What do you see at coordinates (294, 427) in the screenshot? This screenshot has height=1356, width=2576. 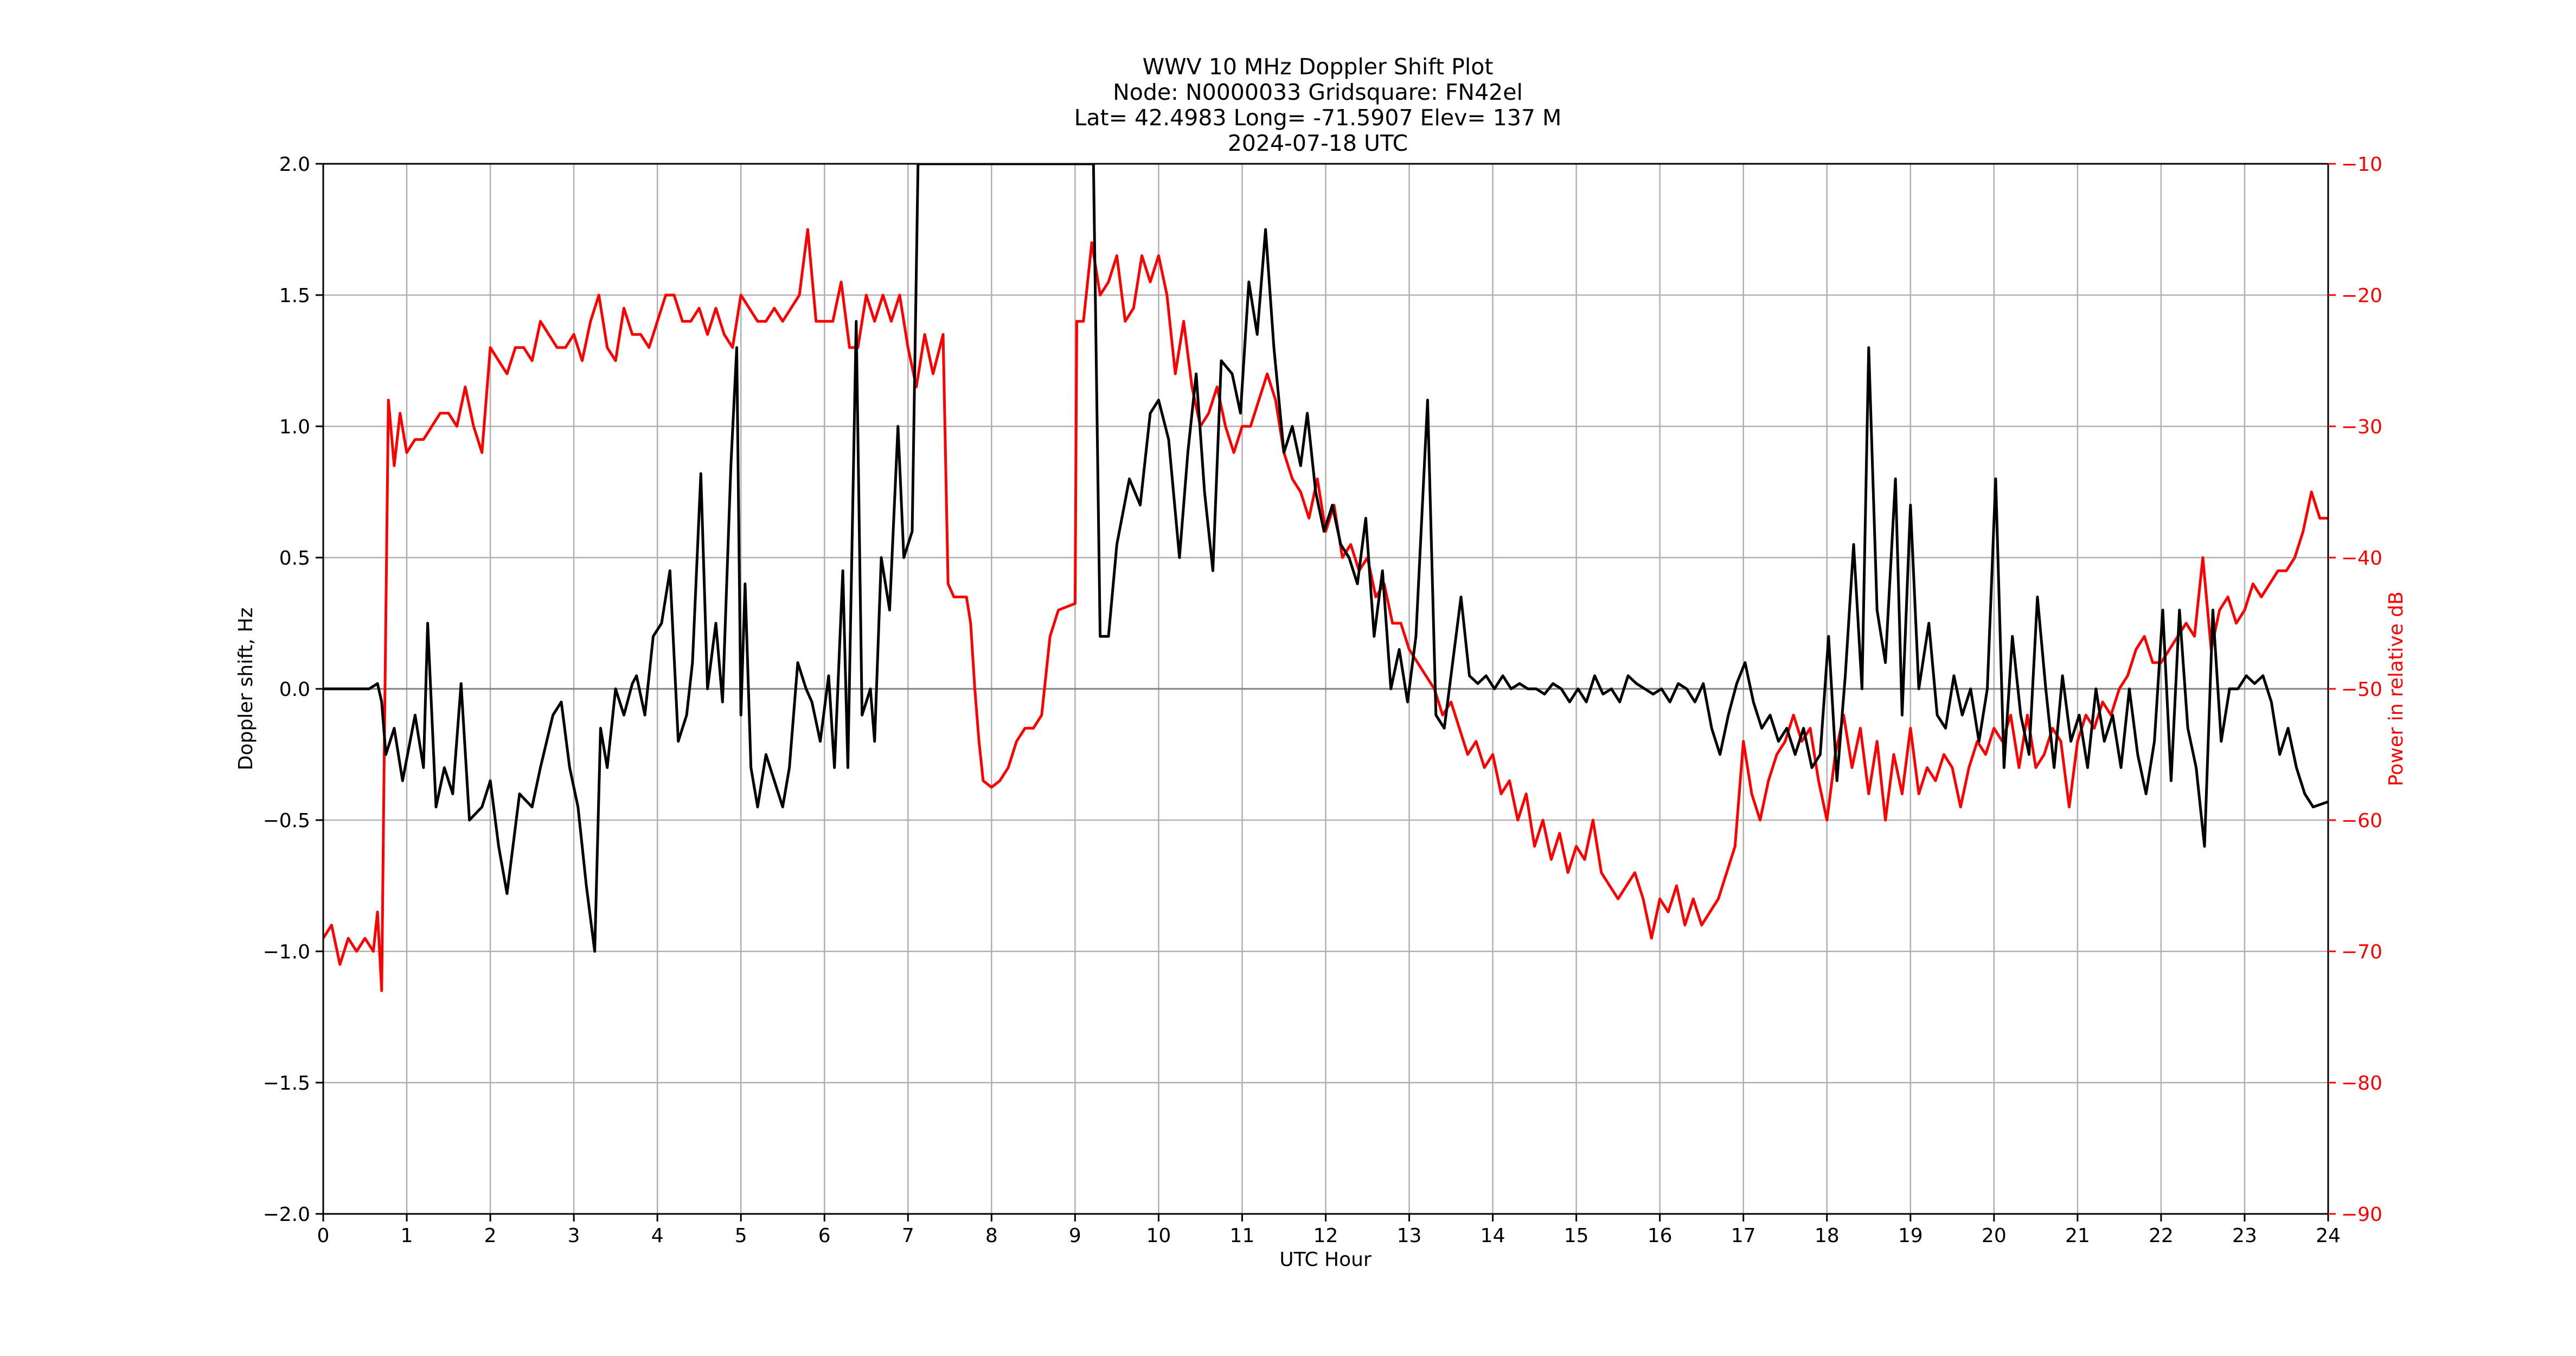 I see `y-left-tick-label: 1.0` at bounding box center [294, 427].